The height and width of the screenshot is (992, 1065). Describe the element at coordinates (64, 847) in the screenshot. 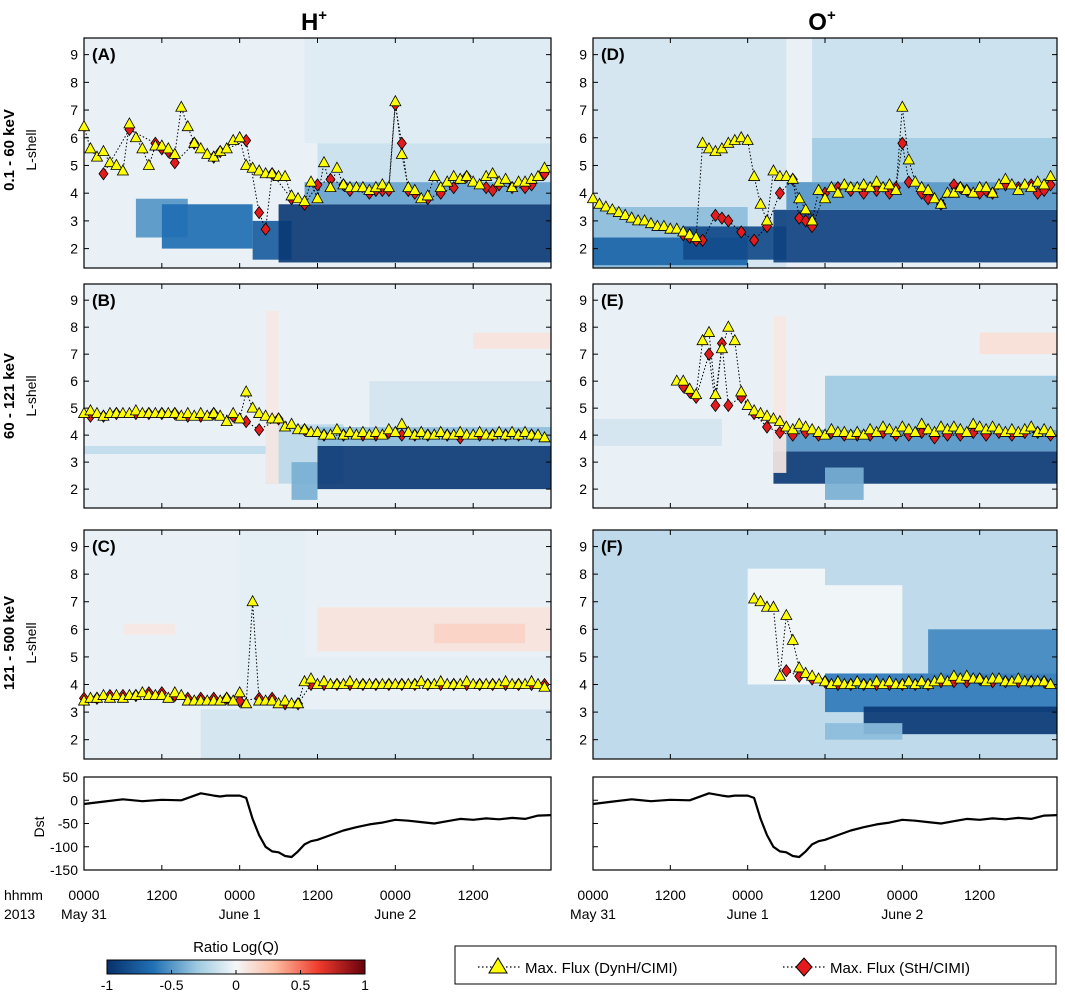

I see `dst-y-tick-label: -100` at that location.